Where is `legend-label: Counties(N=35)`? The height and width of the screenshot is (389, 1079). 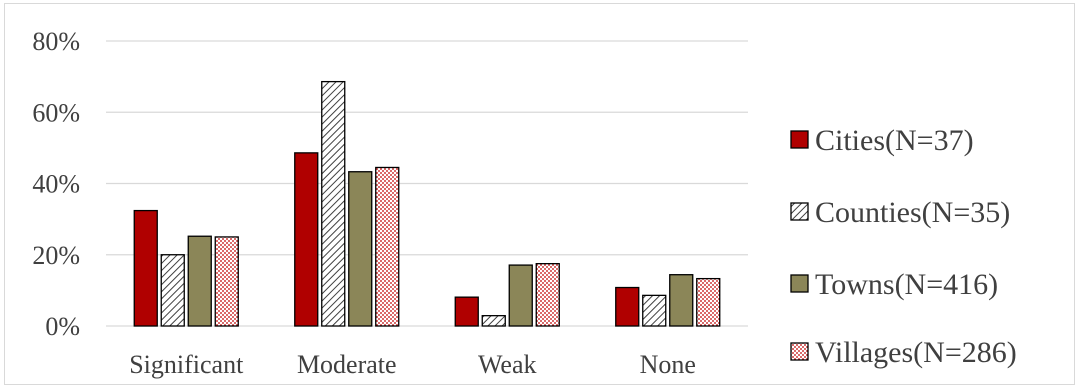 legend-label: Counties(N=35) is located at coordinates (912, 212).